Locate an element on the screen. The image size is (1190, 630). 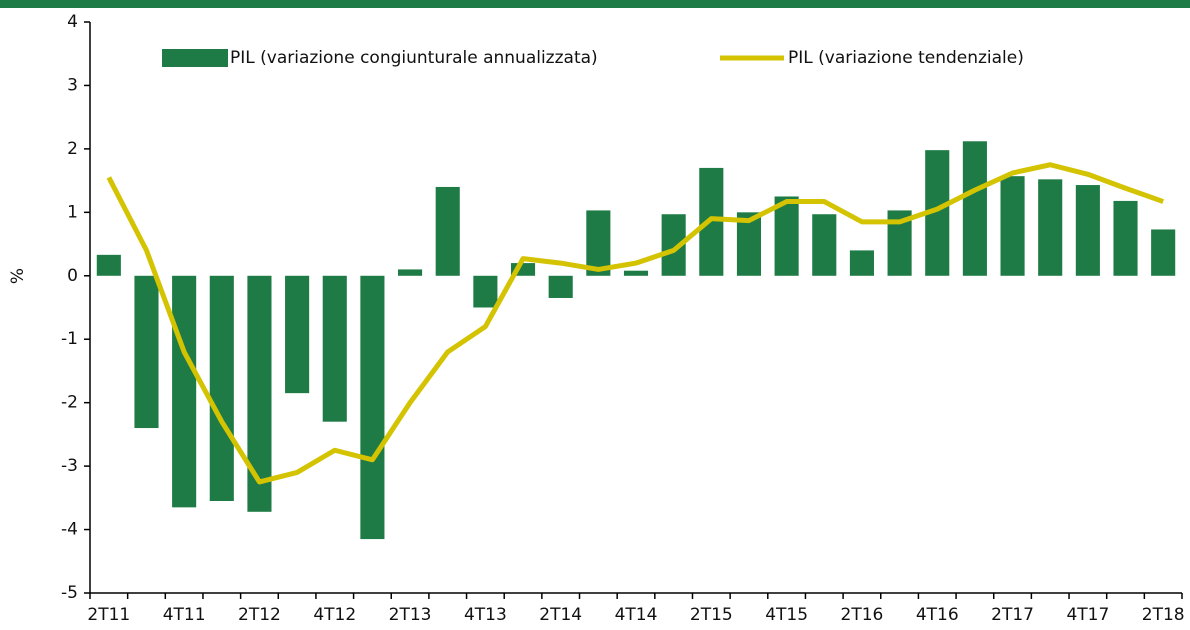
y-tick-label: 3 is located at coordinates (72, 85).